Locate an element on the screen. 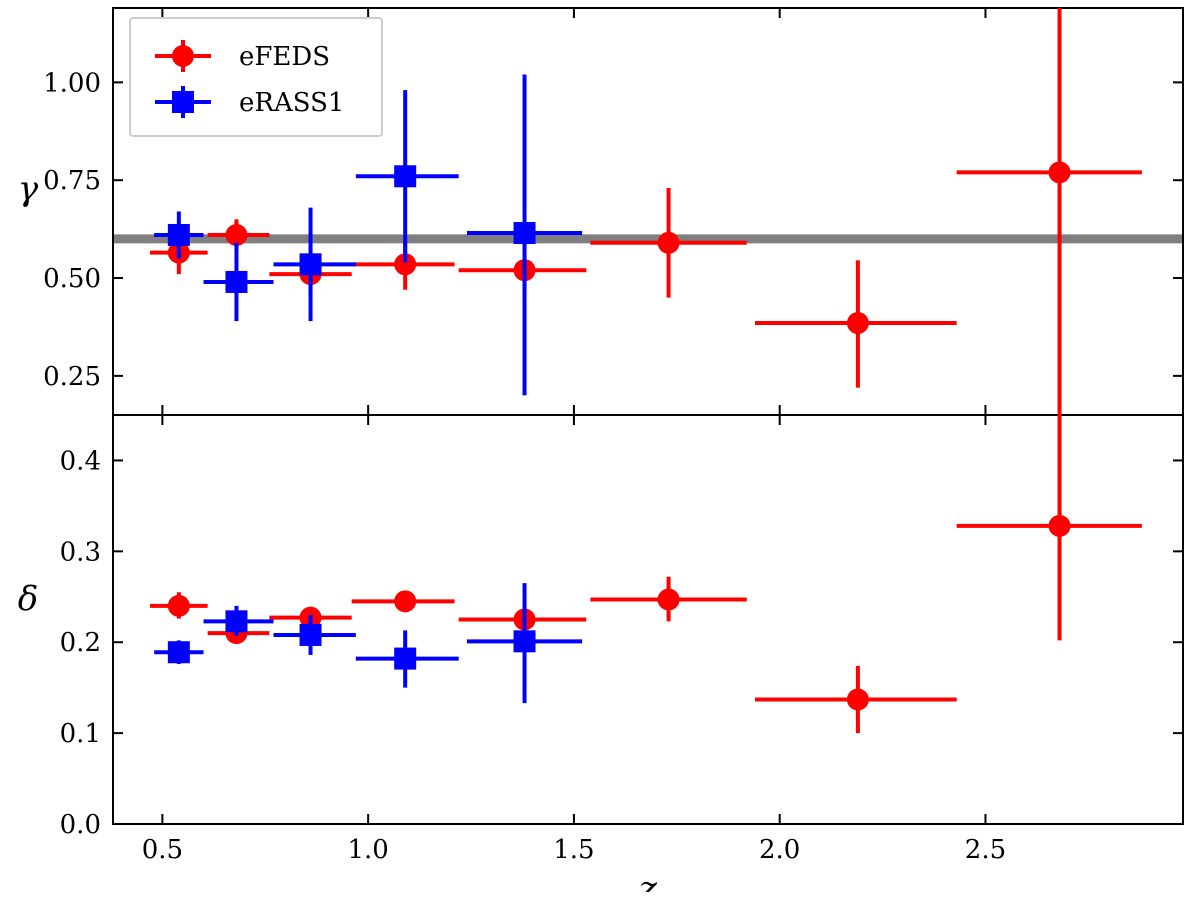 This screenshot has height=897, width=1200. x-tick-label-4: 2.5 is located at coordinates (985, 850).